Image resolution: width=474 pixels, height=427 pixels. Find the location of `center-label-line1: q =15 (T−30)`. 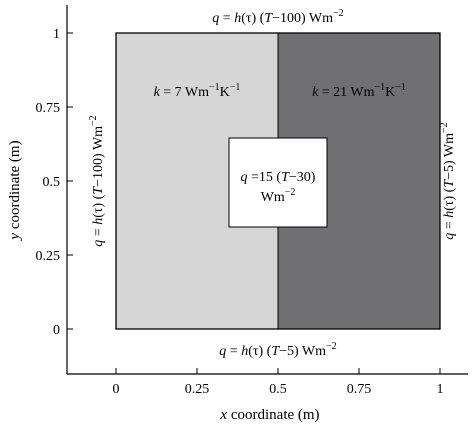

center-label-line1: q =15 (T−30) is located at coordinates (278, 177).